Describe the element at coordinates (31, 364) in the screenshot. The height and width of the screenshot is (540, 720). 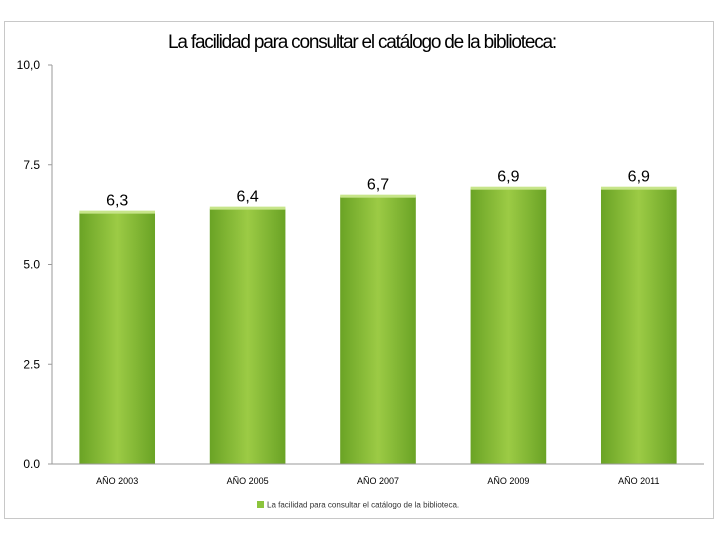
I see `y-tick-label: 2.5` at that location.